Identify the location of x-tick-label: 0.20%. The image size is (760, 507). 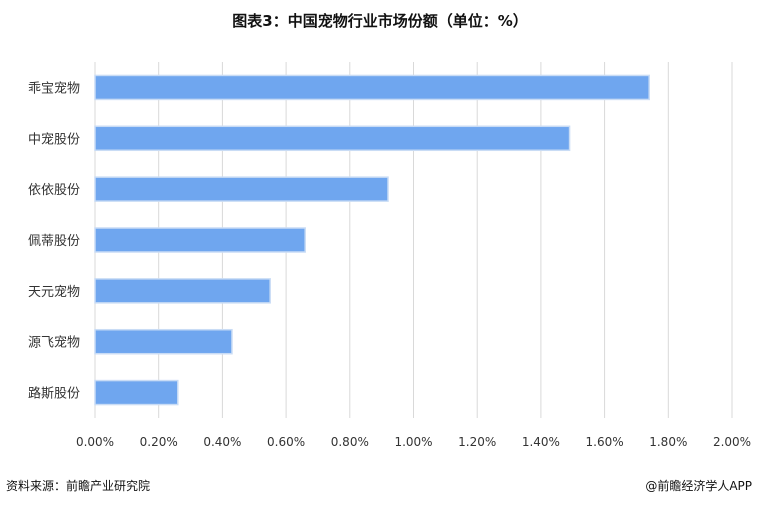
(159, 442).